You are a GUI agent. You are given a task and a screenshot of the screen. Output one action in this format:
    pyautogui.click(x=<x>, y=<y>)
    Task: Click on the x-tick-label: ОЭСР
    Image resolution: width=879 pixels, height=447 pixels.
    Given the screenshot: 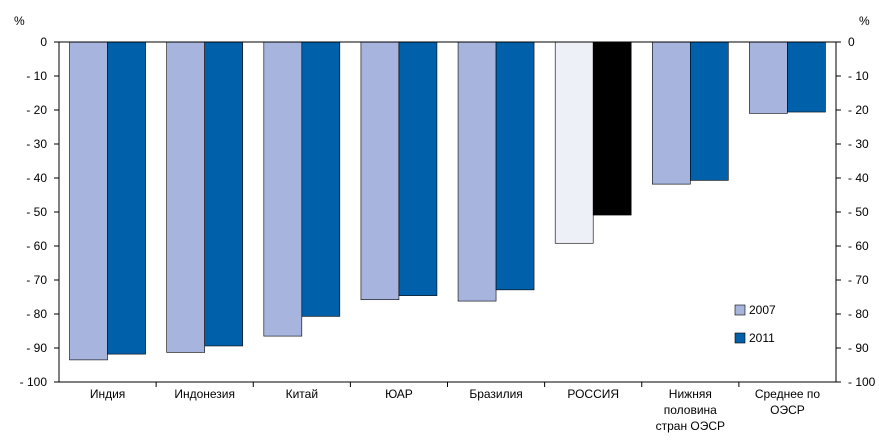 What is the action you would take?
    pyautogui.click(x=787, y=410)
    